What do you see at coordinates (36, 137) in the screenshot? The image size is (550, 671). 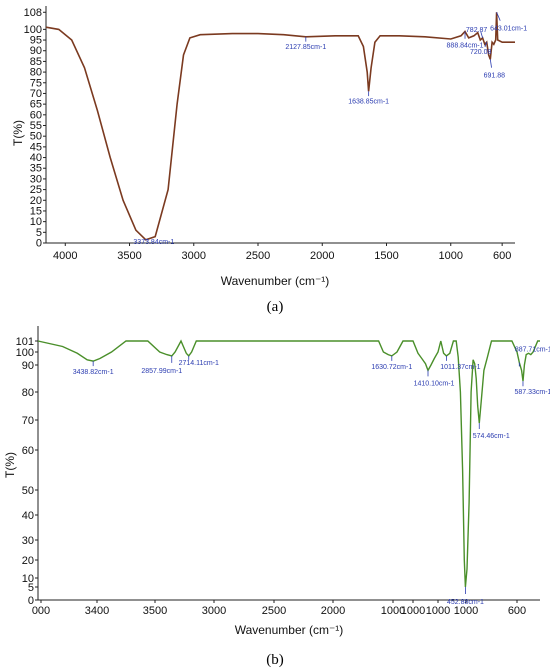 I see `chart-a-ytick-label: 50` at bounding box center [36, 137].